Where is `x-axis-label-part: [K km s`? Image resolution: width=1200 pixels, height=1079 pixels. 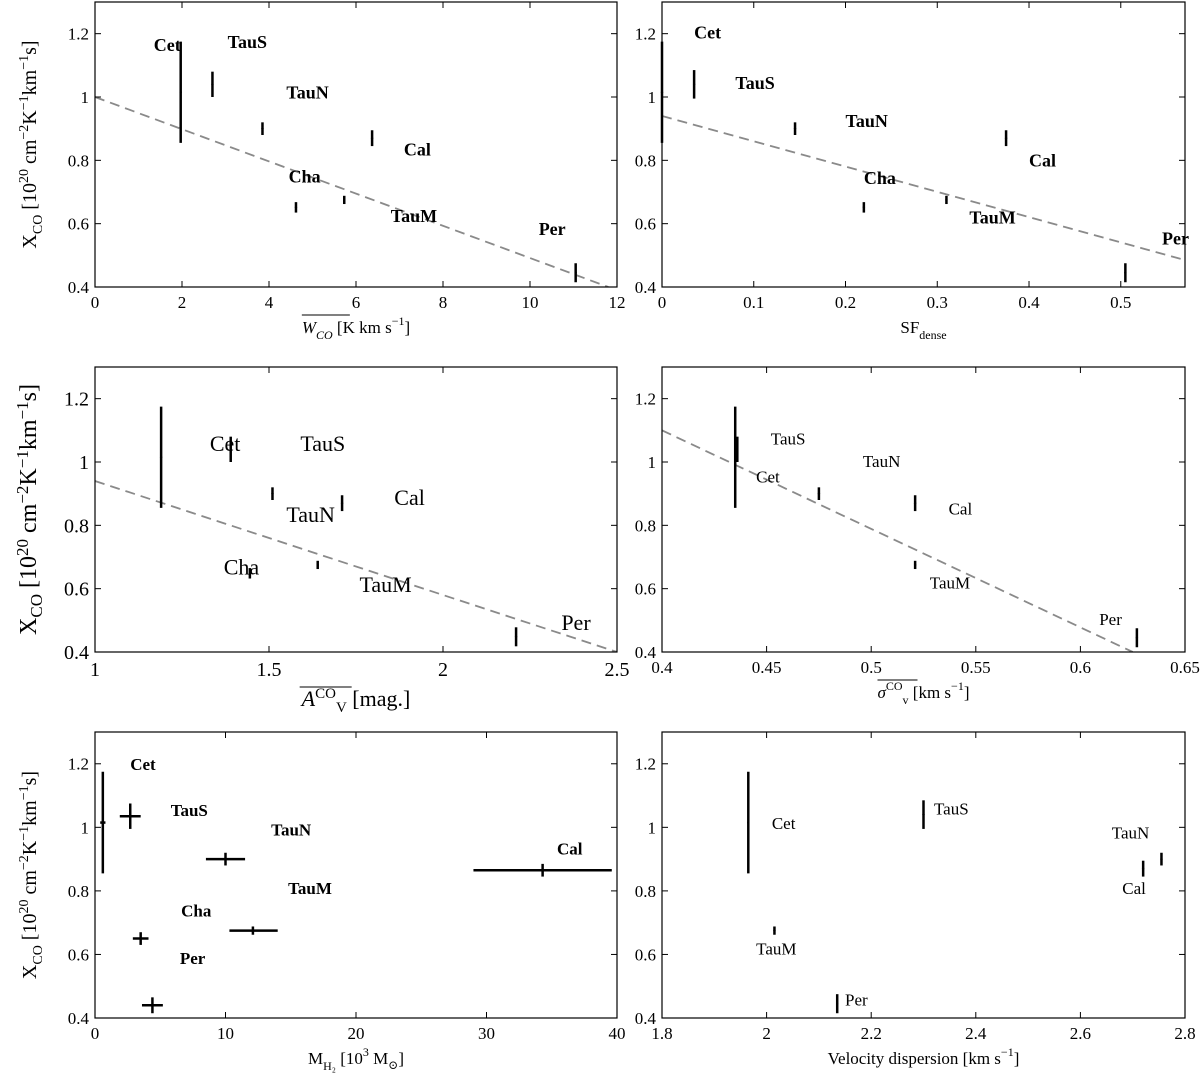 x-axis-label-part: [K km s is located at coordinates (362, 327).